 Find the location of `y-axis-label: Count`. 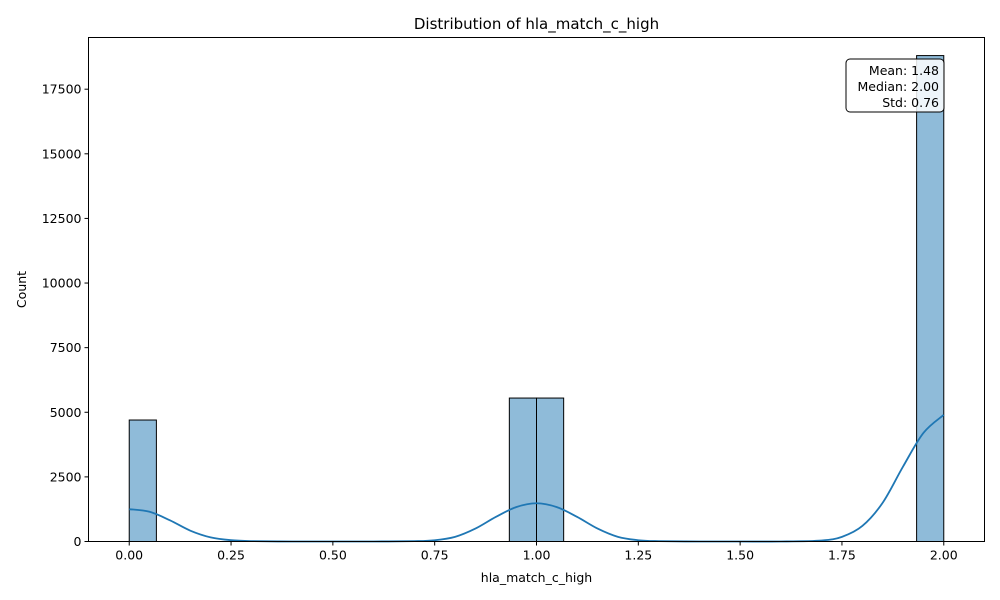

y-axis-label: Count is located at coordinates (21, 289).